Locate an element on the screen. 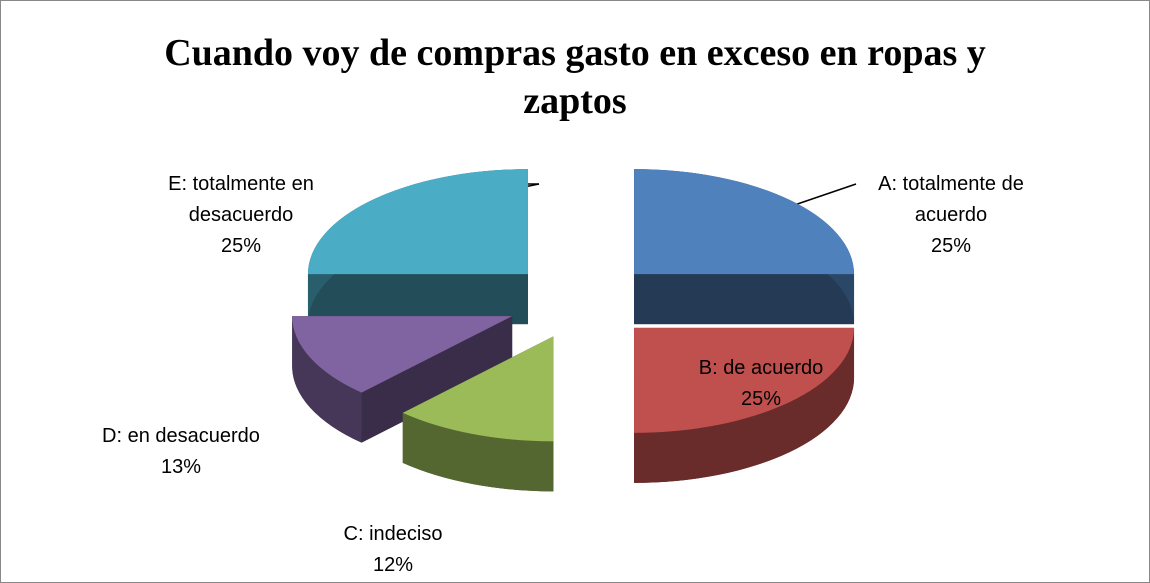 This screenshot has width=1150, height=583. category-label: A: totalmente de acuerdo is located at coordinates (951, 199).